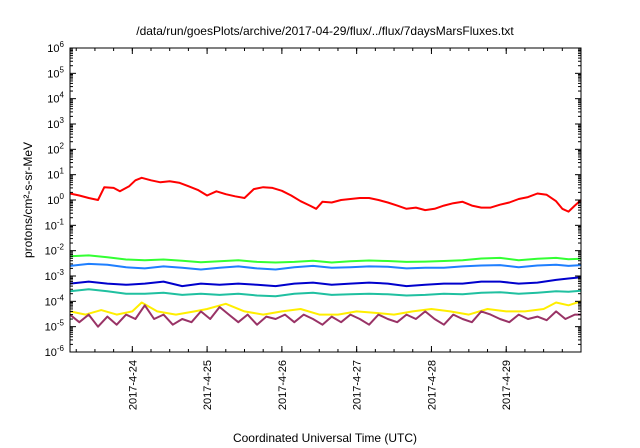  What do you see at coordinates (55, 300) in the screenshot?
I see `y-tick-label: 10⁻⁴` at bounding box center [55, 300].